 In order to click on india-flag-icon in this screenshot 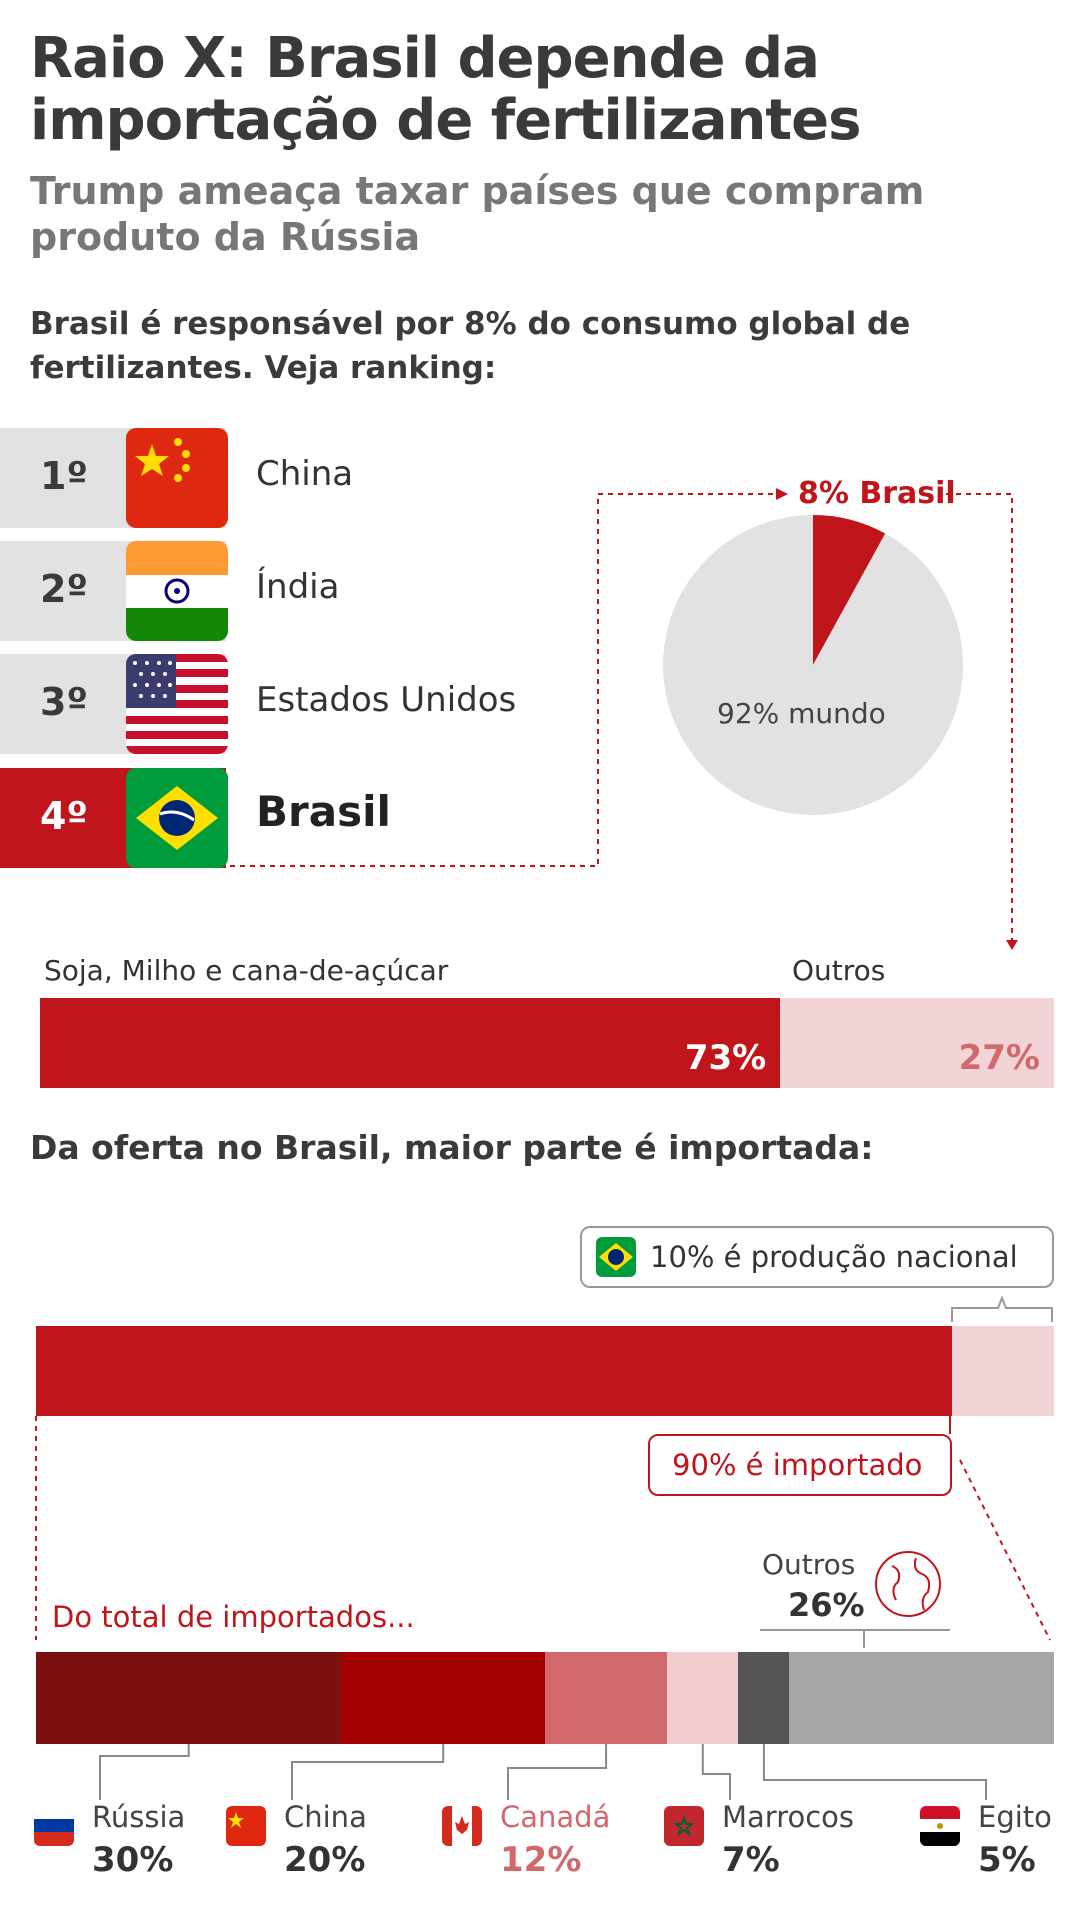, I will do `click(177, 591)`.